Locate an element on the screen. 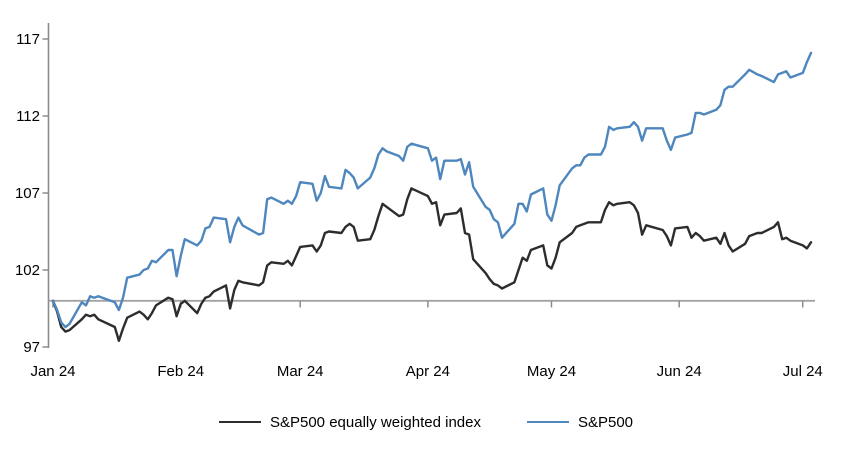  y-axis-ticks is located at coordinates (45, 193).